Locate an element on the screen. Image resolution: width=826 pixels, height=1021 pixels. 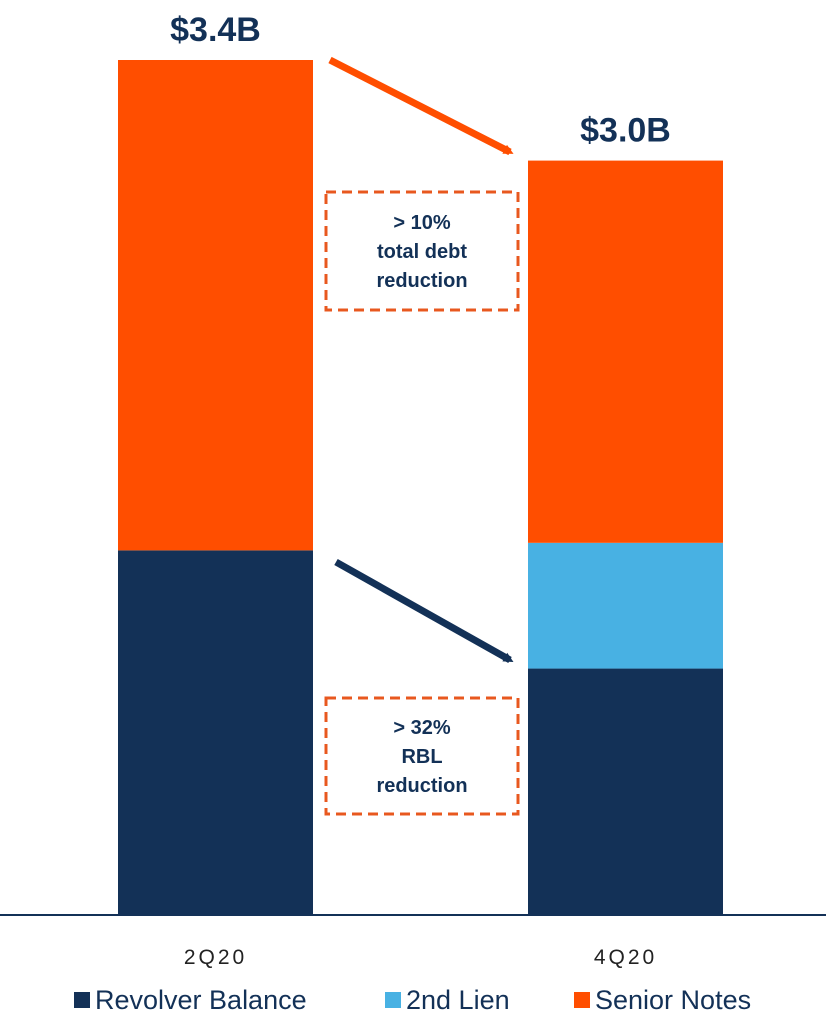
legend-swatch-2nd-lien is located at coordinates (393, 1000).